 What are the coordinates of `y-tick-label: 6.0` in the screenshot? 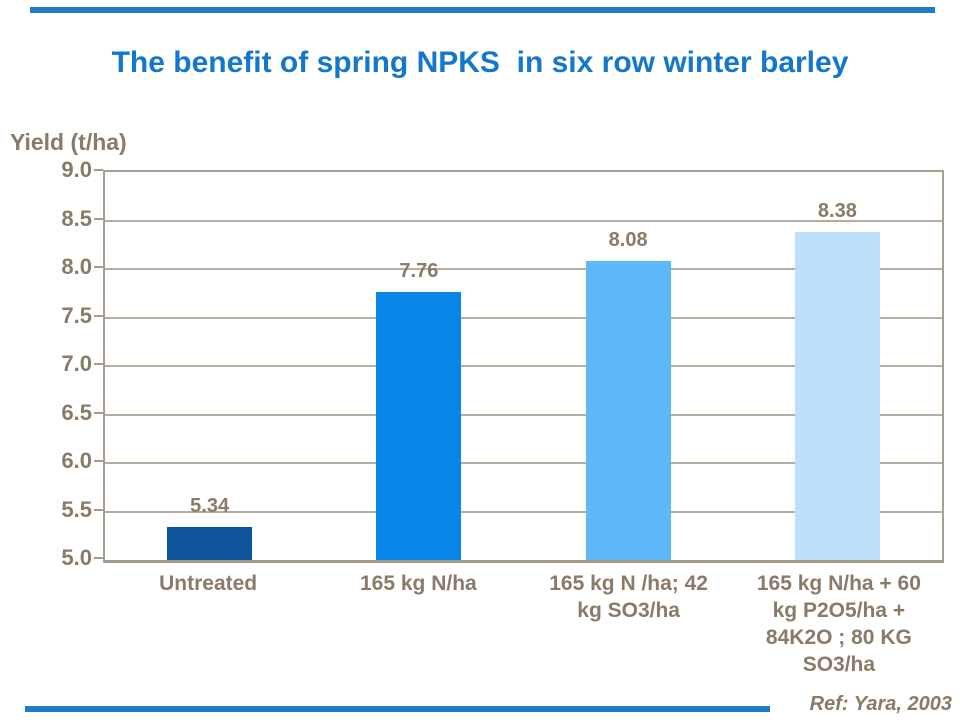 It's located at (76, 460).